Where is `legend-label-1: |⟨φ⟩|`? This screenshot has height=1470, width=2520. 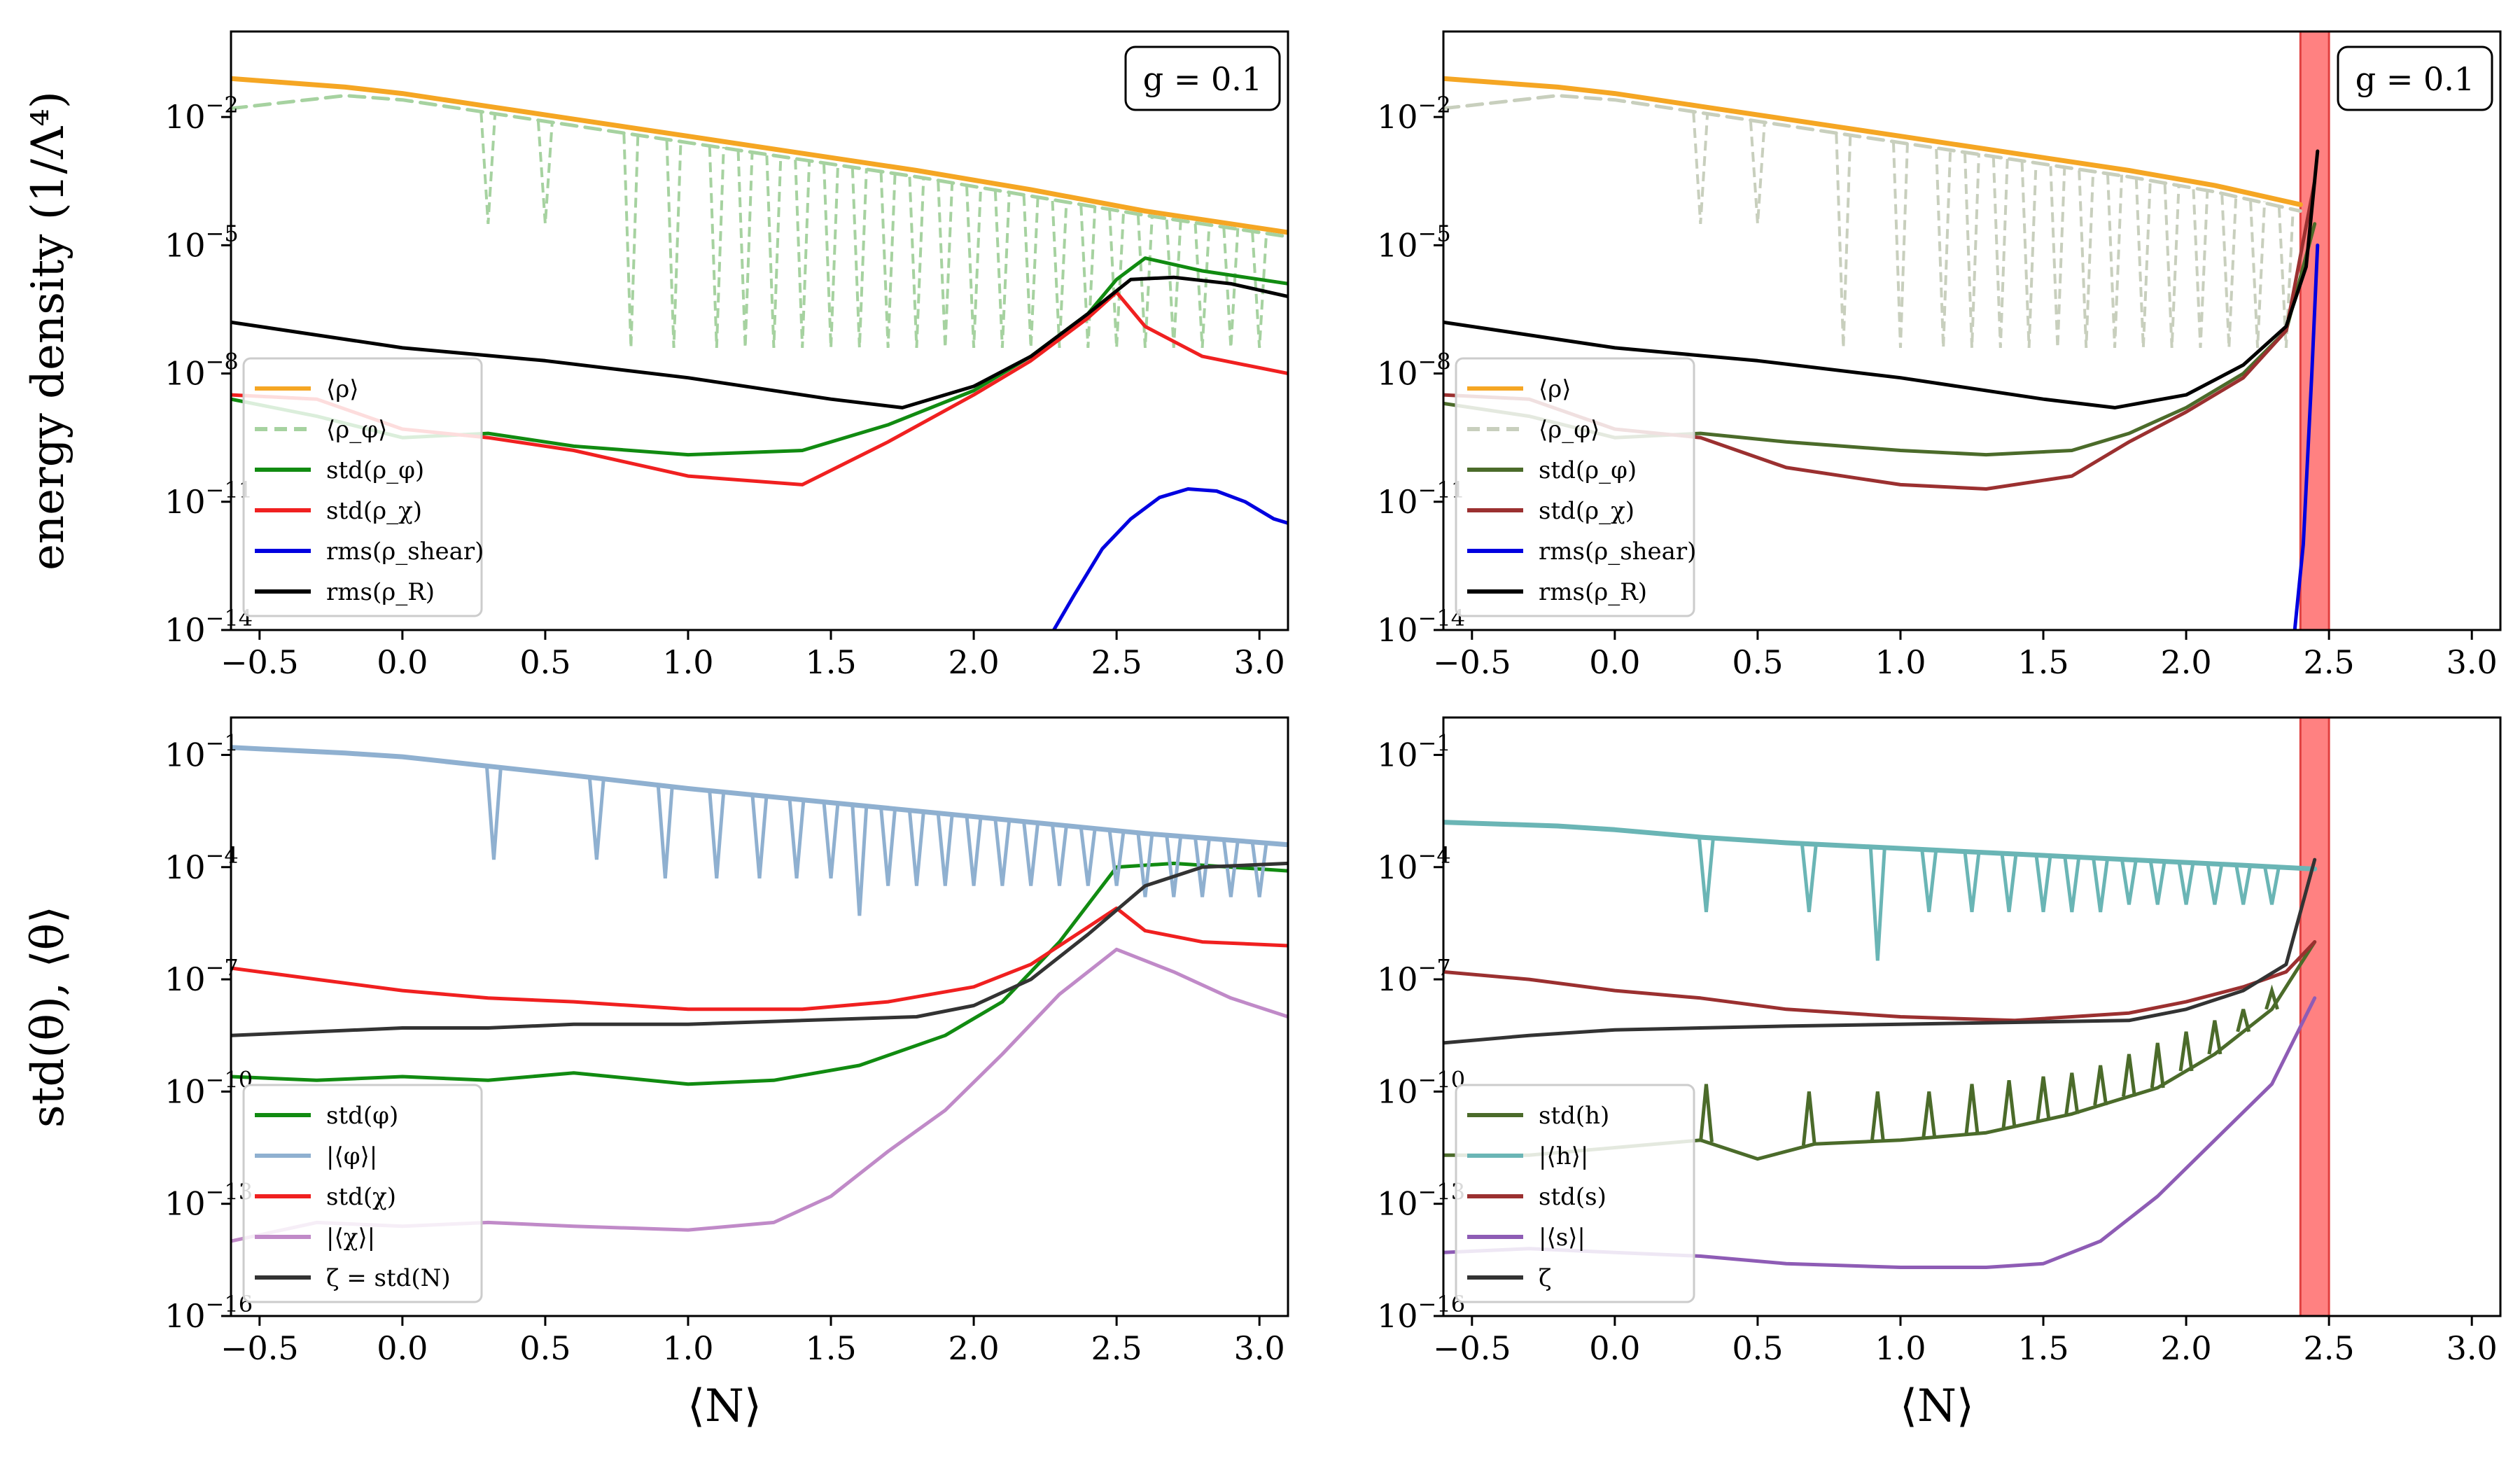 legend-label-1: |⟨φ⟩| is located at coordinates (351, 1156).